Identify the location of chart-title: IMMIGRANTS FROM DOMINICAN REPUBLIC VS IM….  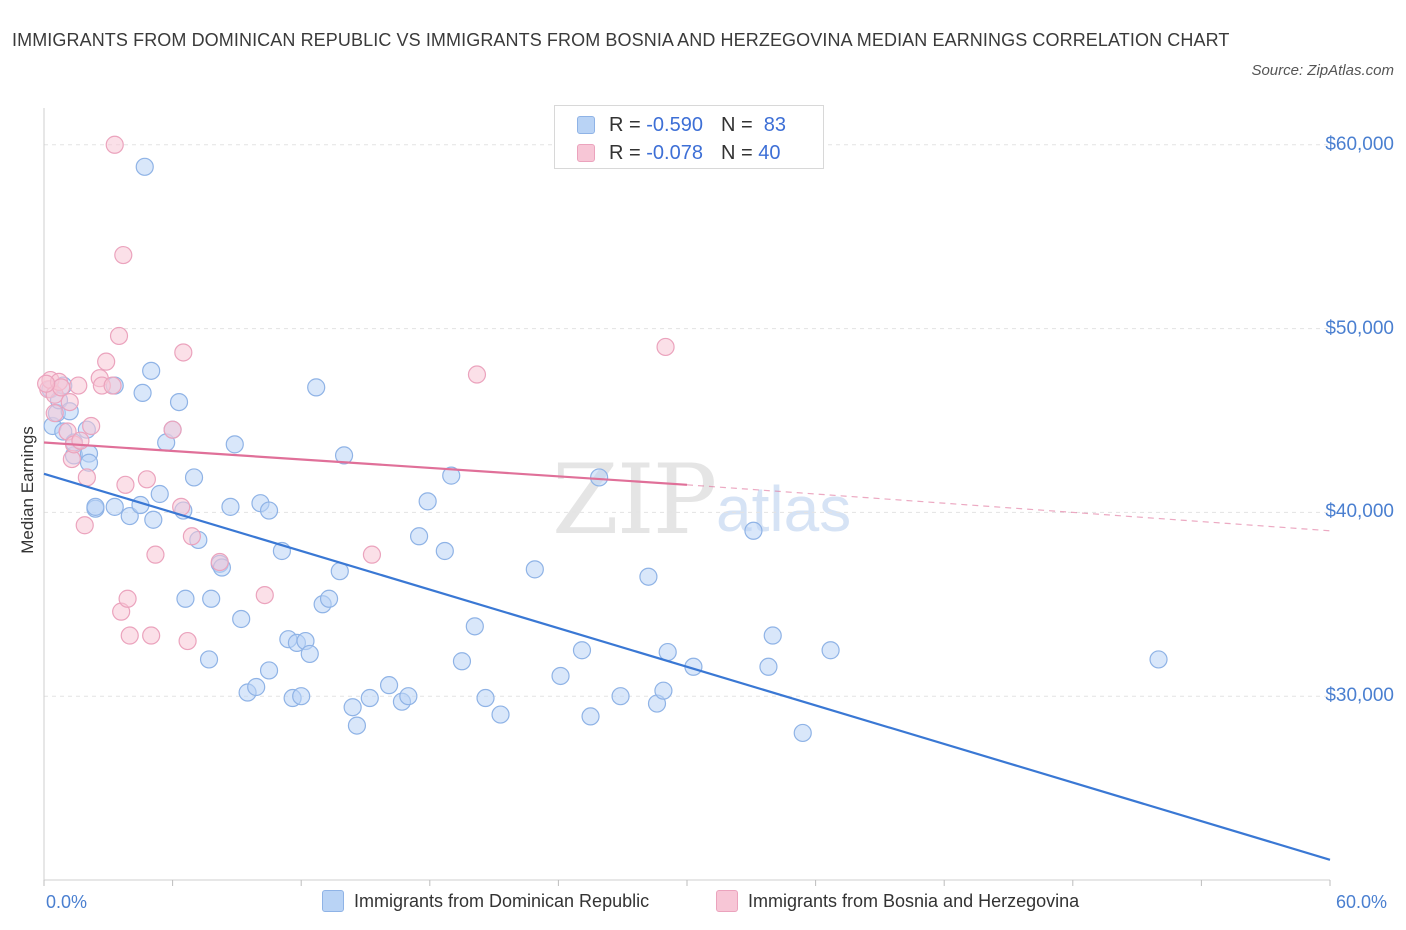
(621, 40).